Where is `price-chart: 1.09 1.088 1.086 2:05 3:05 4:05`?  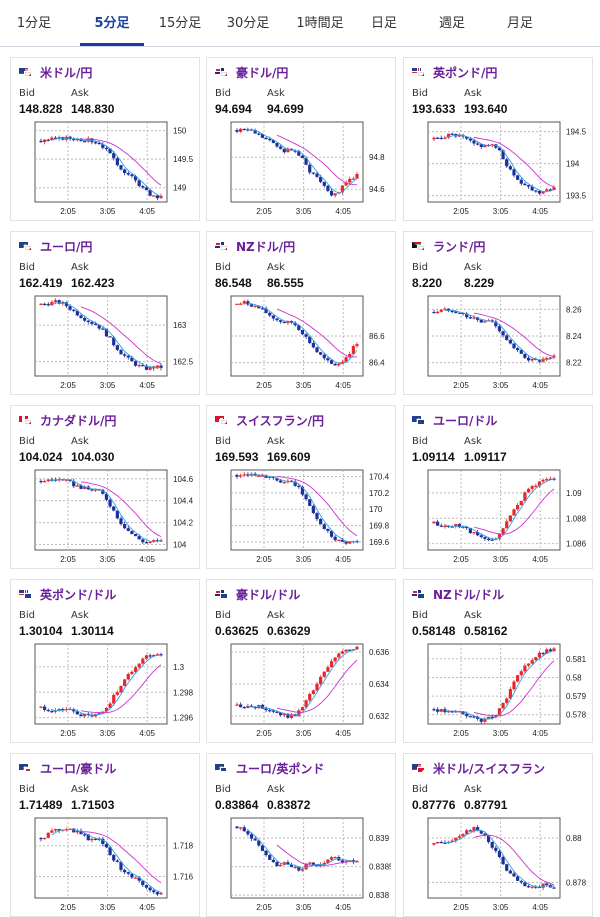 price-chart: 1.09 1.088 1.086 2:05 3:05 4:05 is located at coordinates (502, 516).